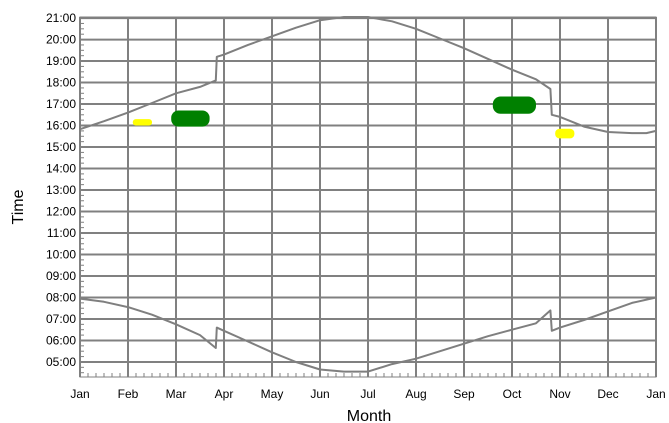 This screenshot has height=423, width=669. Describe the element at coordinates (128, 394) in the screenshot. I see `x-tick-label-feb-1: Feb` at that location.